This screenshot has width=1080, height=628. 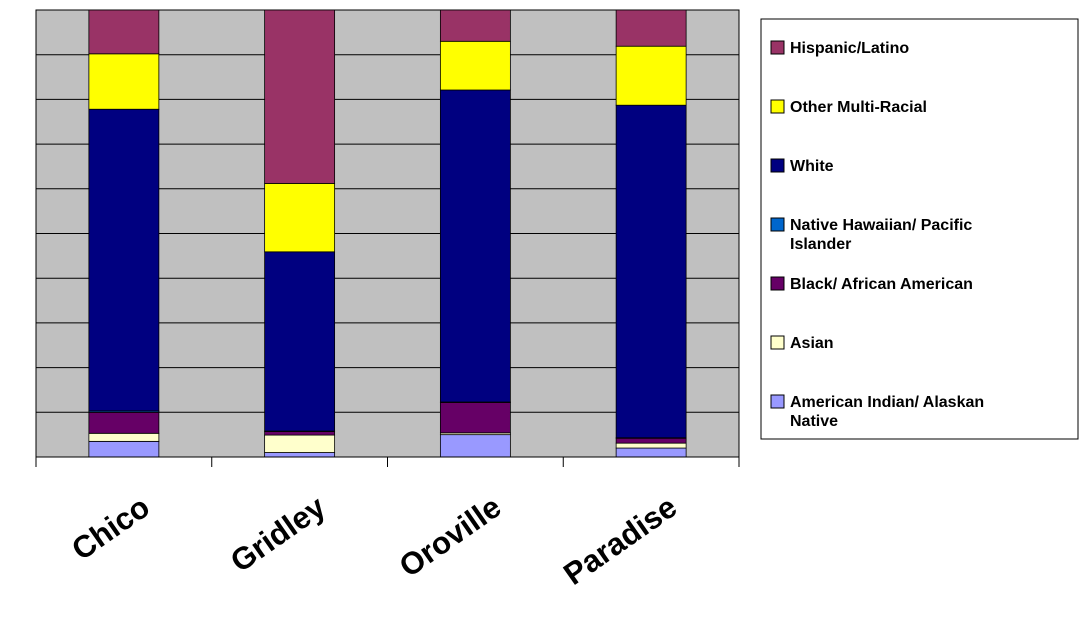 I want to click on bar-segment-chico-black-african-american, so click(x=124, y=422).